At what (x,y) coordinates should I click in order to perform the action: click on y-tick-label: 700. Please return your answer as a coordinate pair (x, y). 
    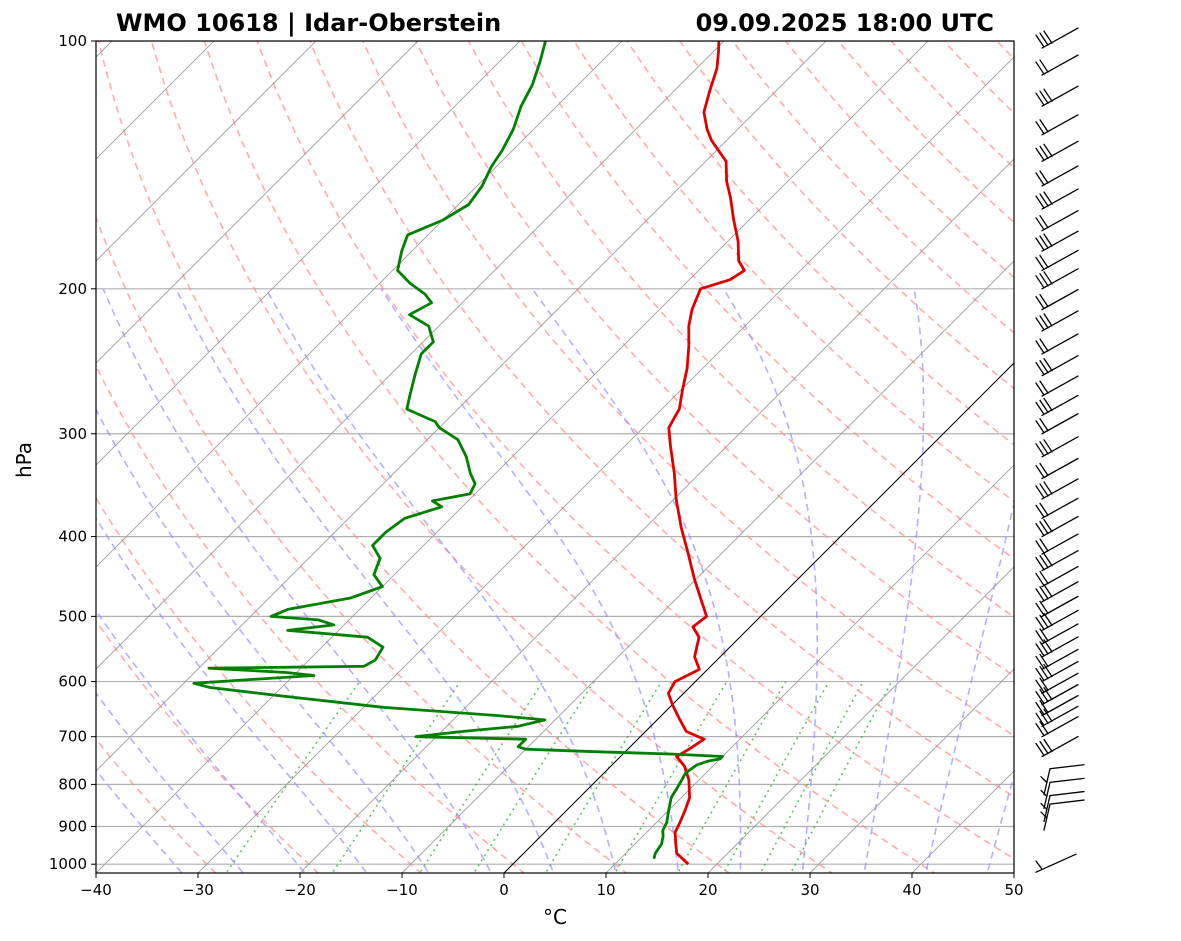
    Looking at the image, I should click on (72, 737).